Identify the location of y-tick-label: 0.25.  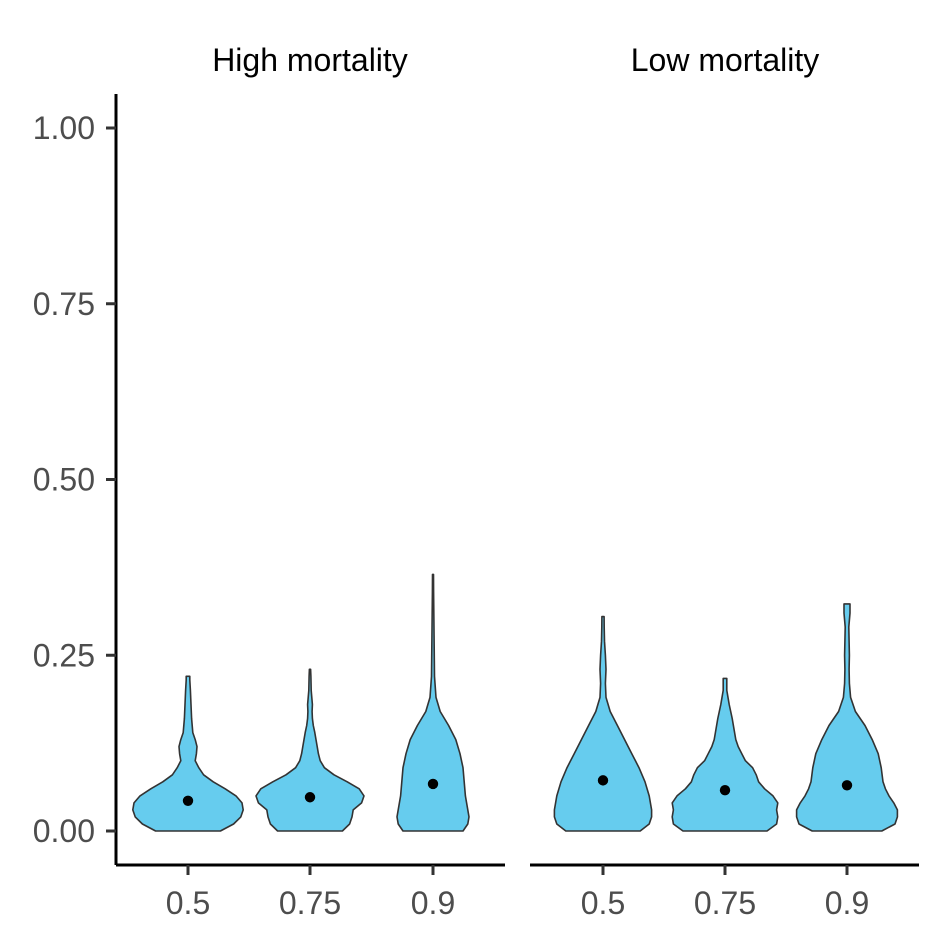
(64, 655).